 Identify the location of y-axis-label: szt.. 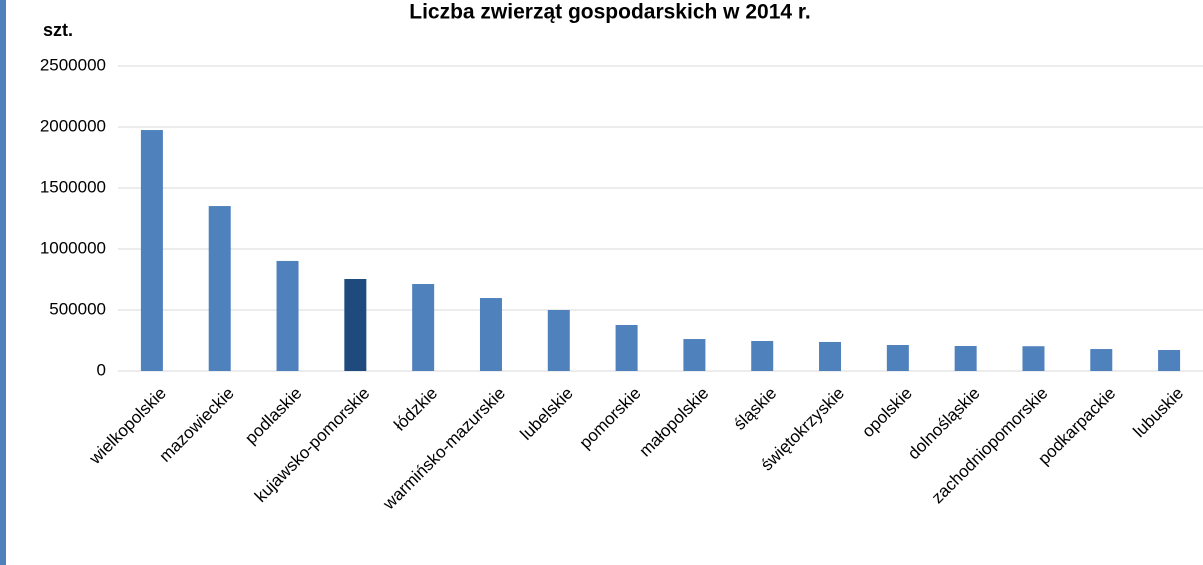
(58, 30).